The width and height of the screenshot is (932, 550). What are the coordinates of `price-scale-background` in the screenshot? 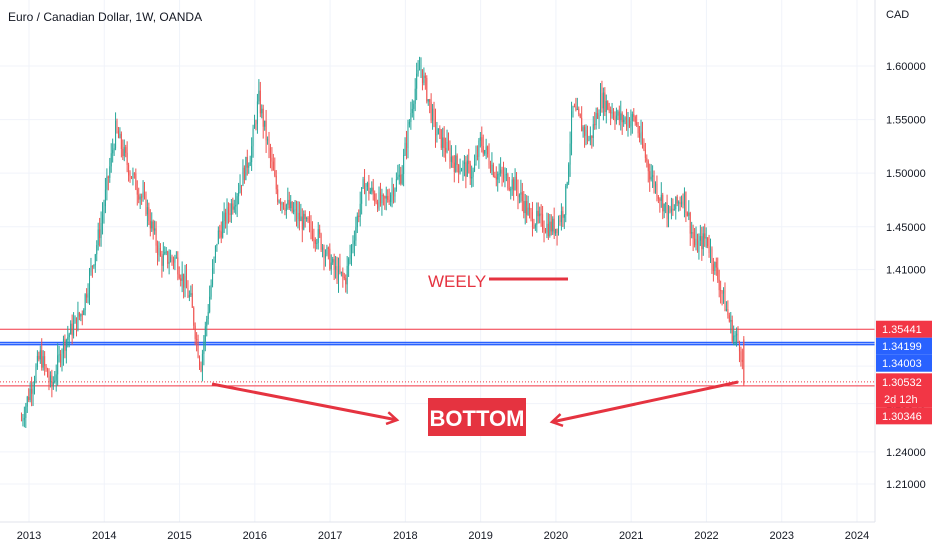 It's located at (903, 275).